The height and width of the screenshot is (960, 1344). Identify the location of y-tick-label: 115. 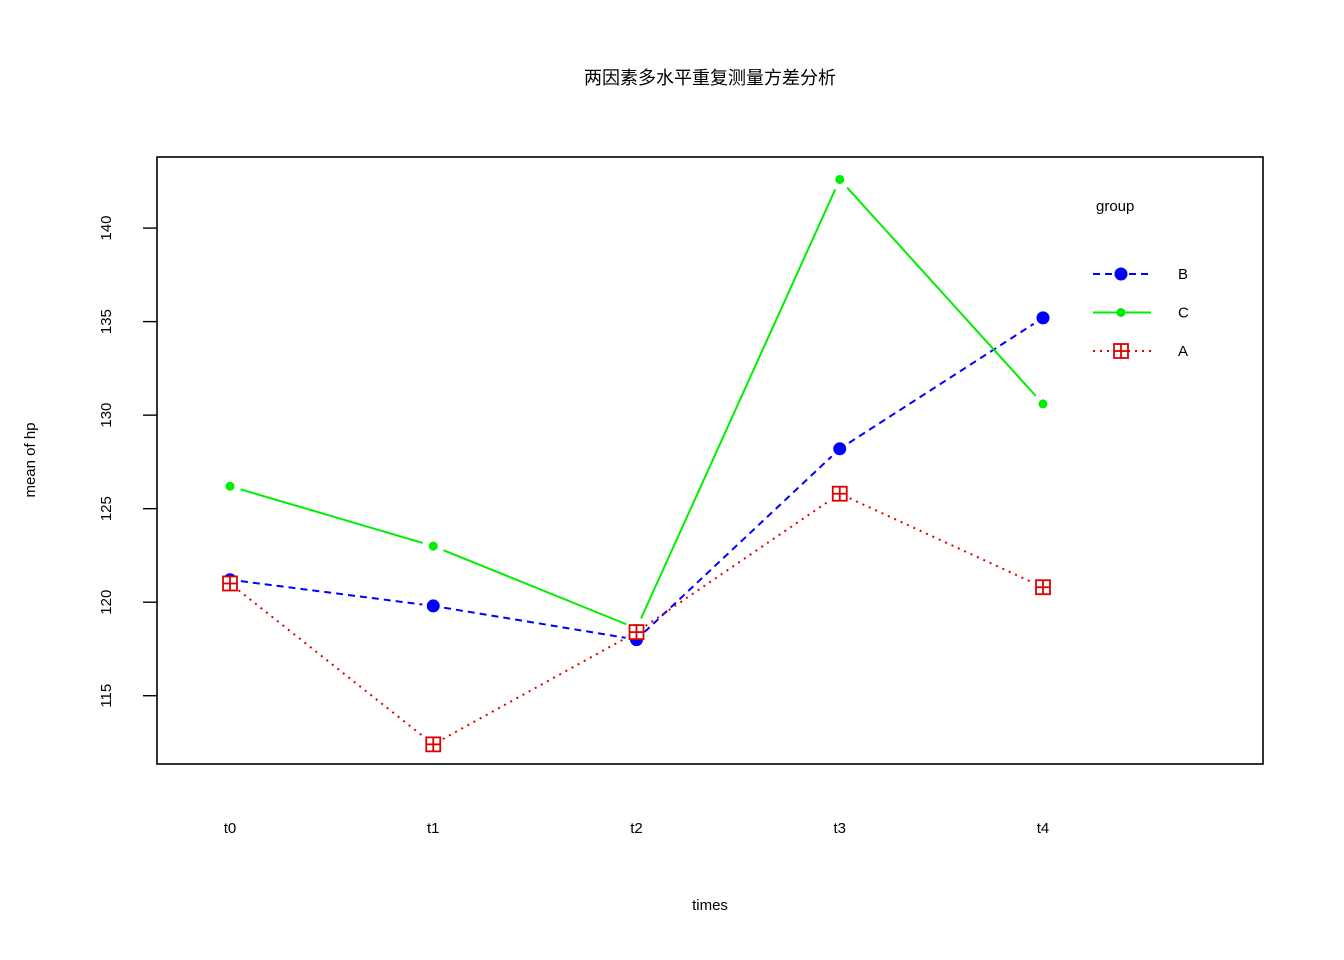
(106, 696).